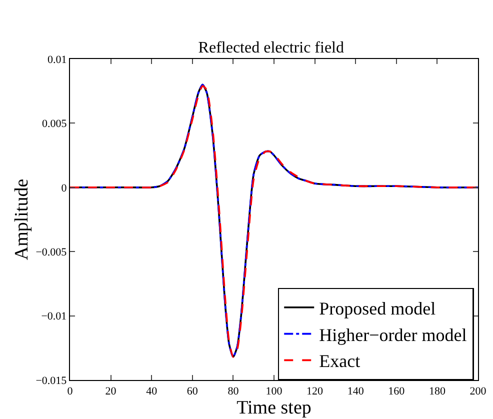  What do you see at coordinates (315, 391) in the screenshot?
I see `x-tick-label: 120` at bounding box center [315, 391].